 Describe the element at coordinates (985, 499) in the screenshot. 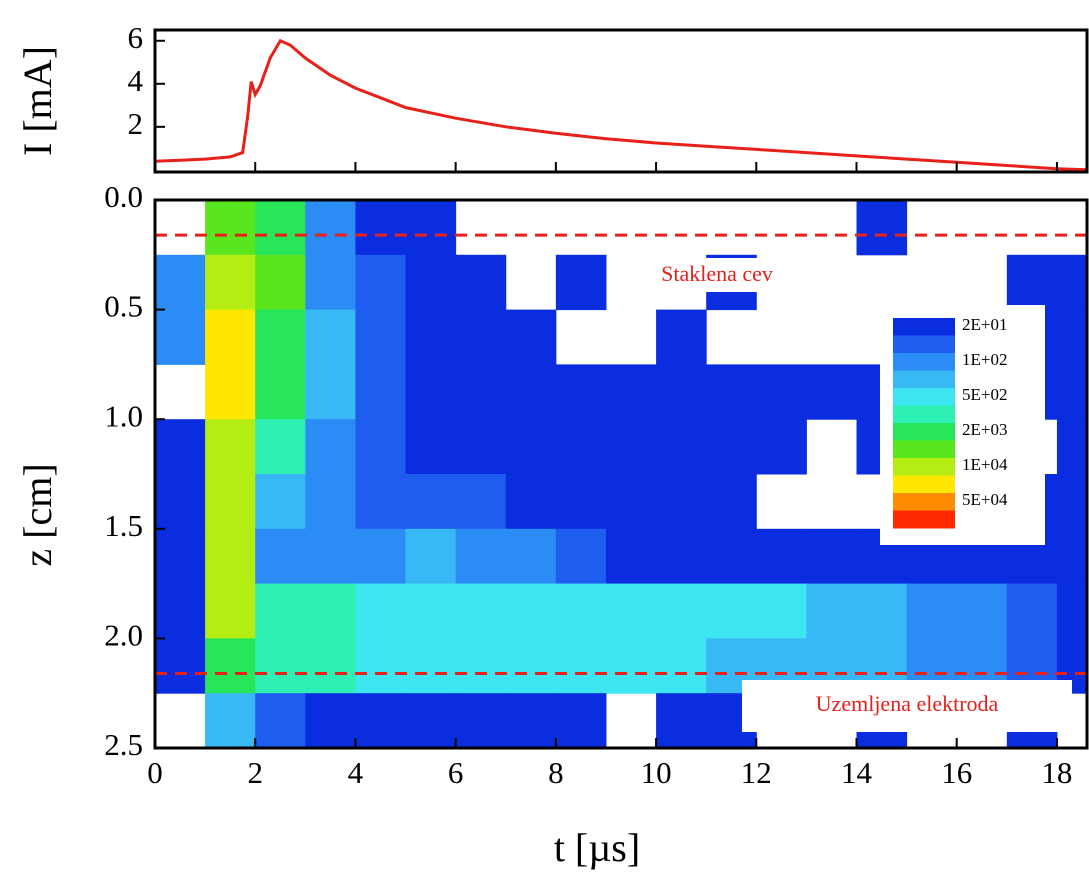

I see `legend-label: 5E+04` at that location.